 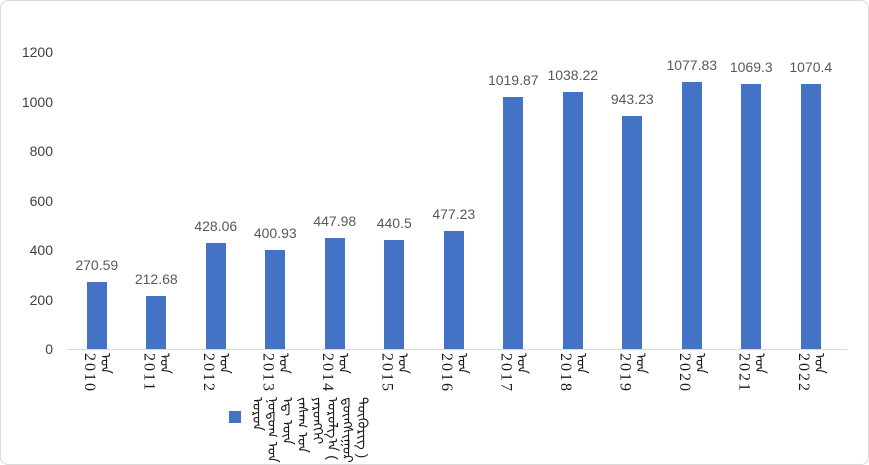 I want to click on x-axis-year-label: 2013, so click(x=268, y=373).